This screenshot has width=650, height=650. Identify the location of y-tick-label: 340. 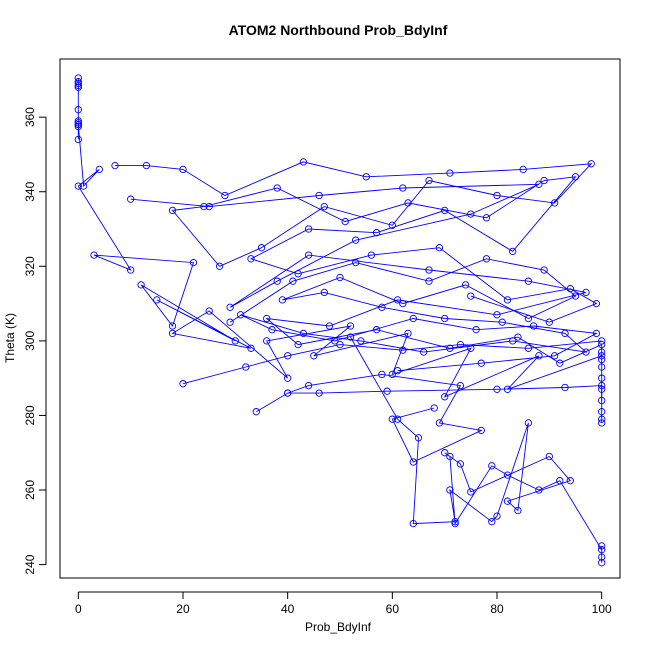
(30, 191).